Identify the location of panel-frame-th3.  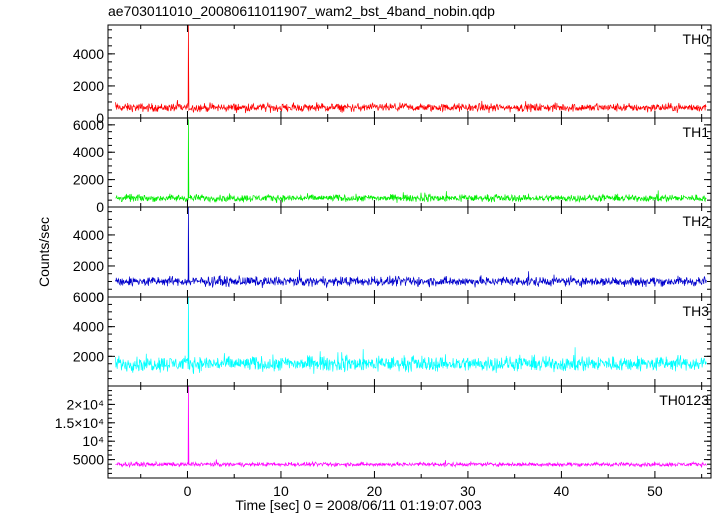
(409, 341).